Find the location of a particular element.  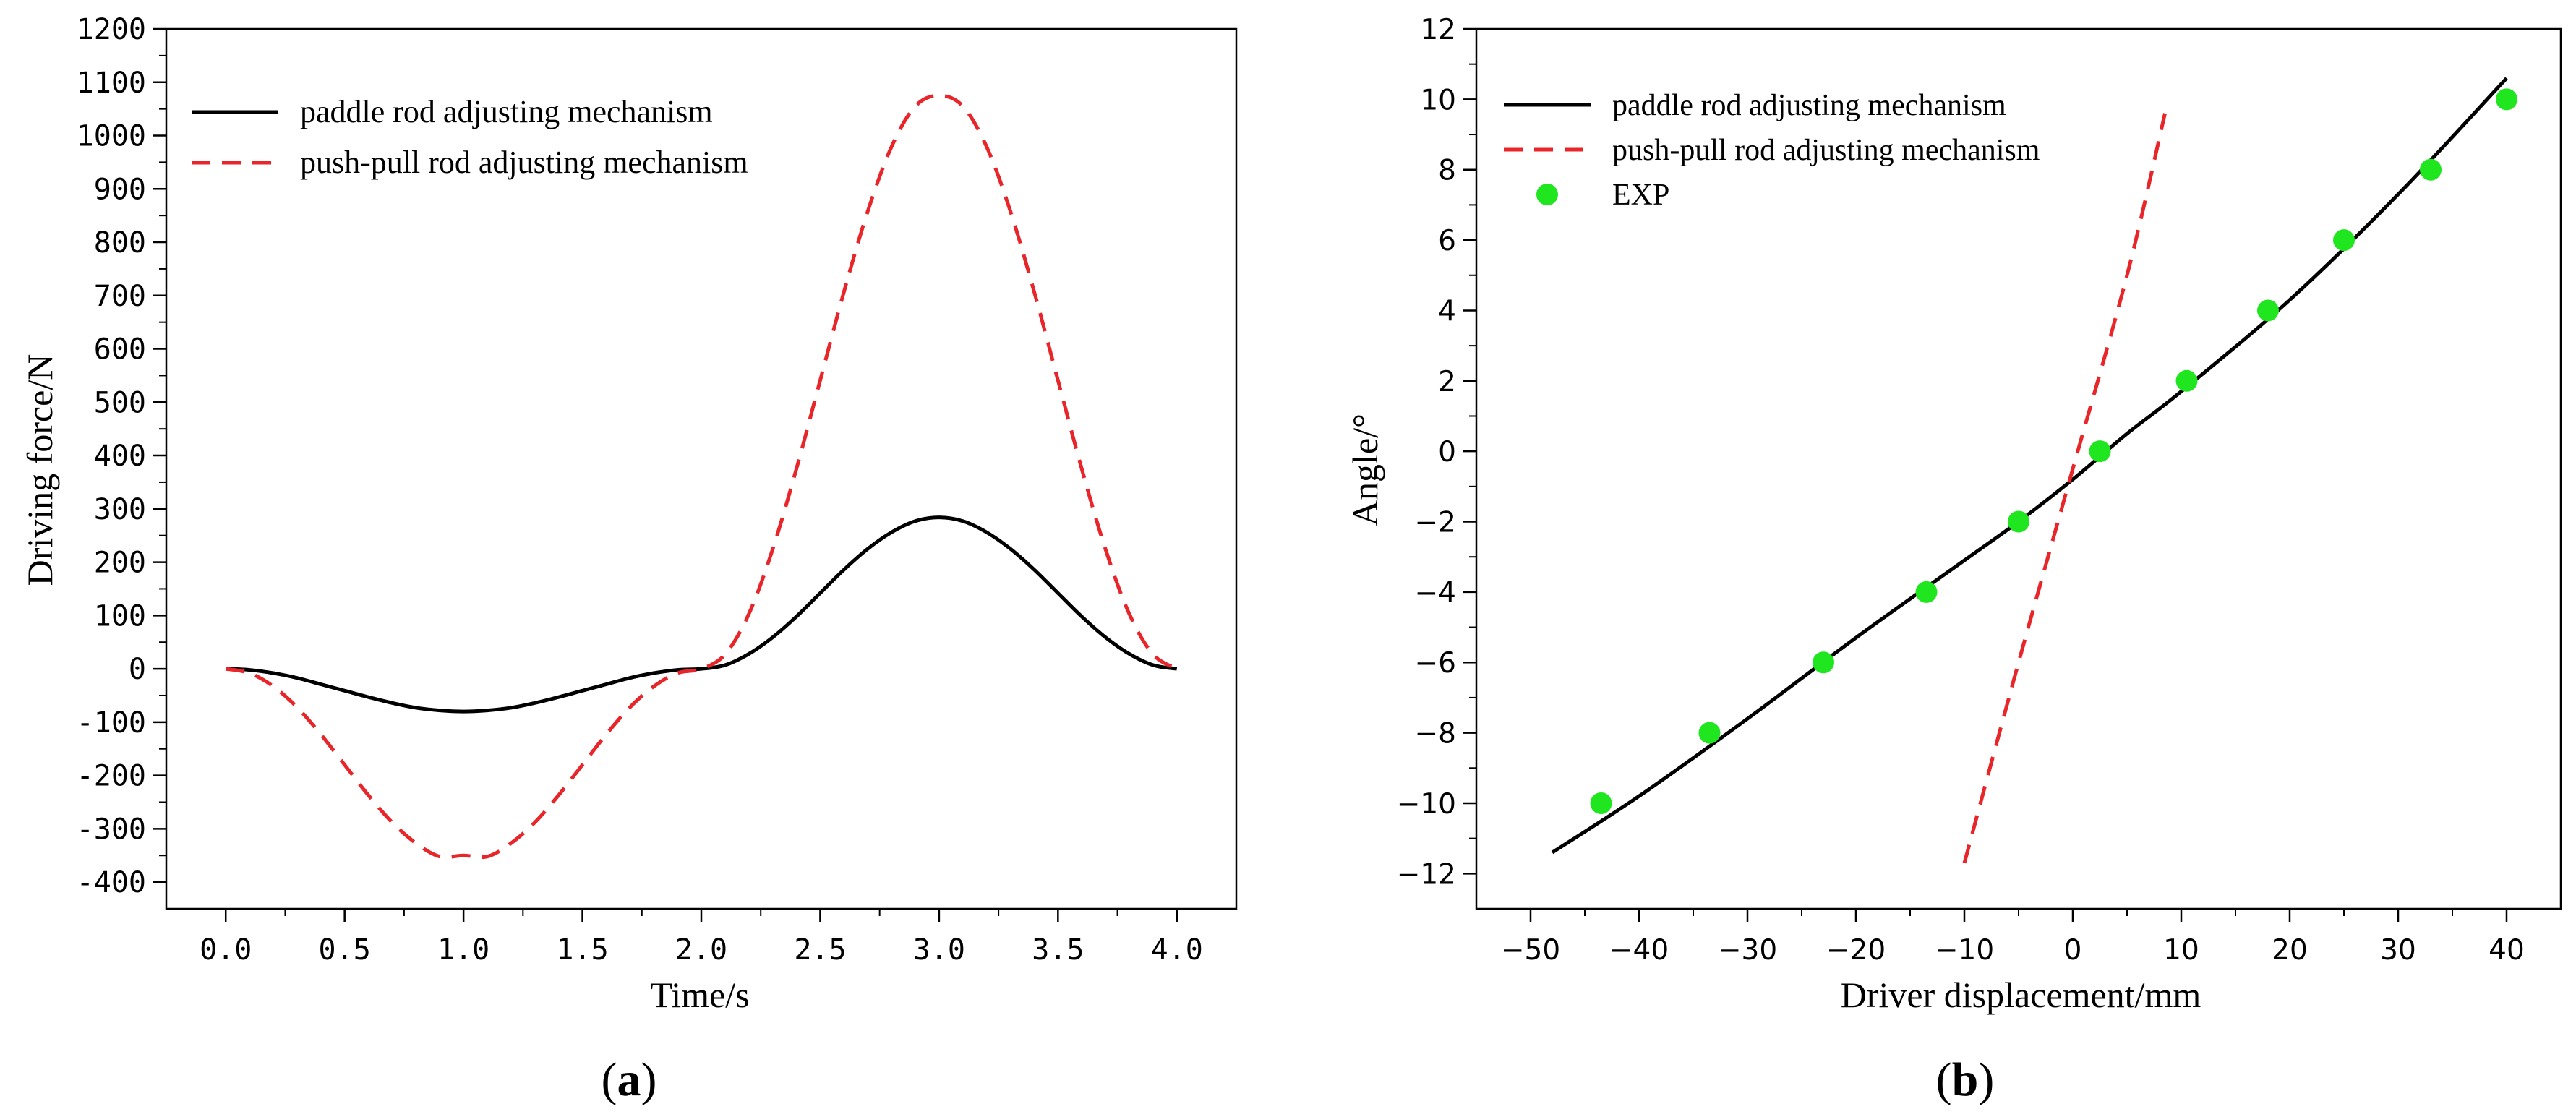

chart-b-x-tick-label: 30 is located at coordinates (2398, 950).